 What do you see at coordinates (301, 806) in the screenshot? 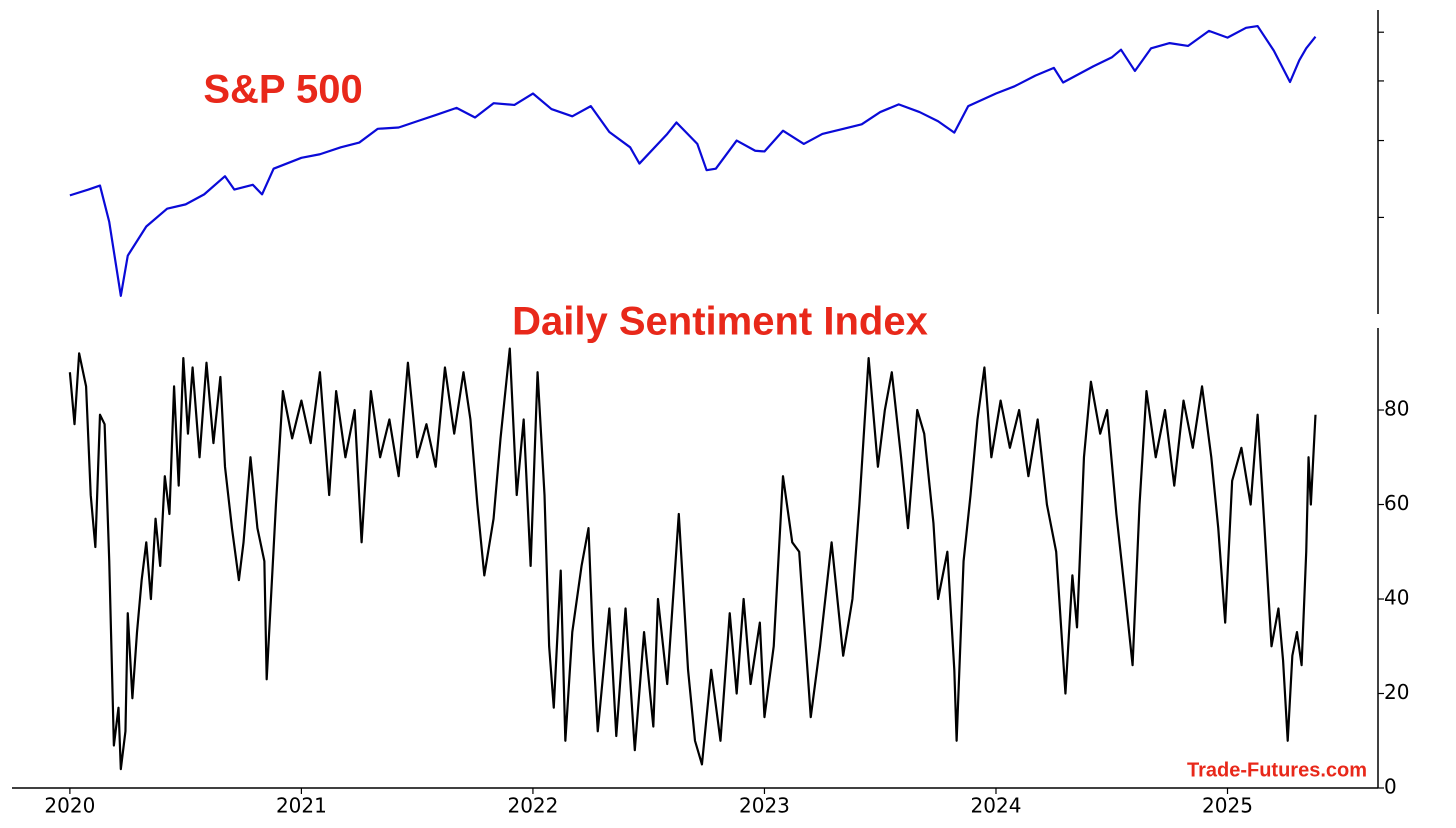
I see `x-tick-label: 2021` at bounding box center [301, 806].